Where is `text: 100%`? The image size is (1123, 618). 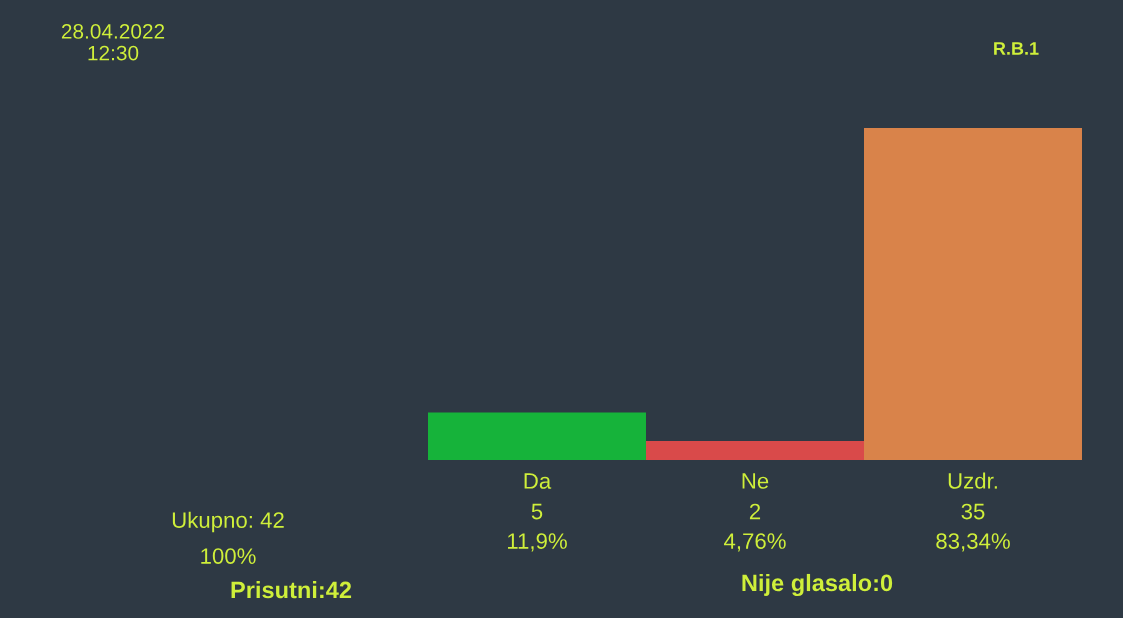
text: 100% is located at coordinates (228, 556).